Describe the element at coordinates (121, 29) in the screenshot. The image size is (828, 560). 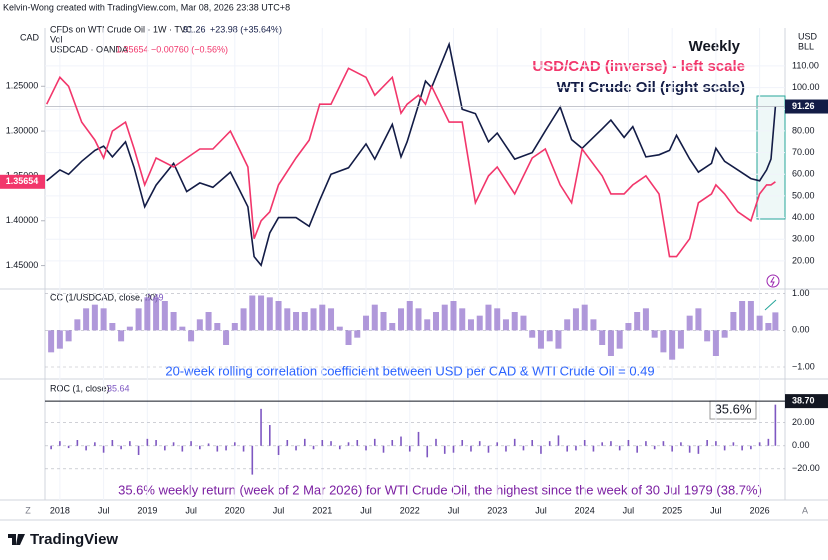
I see `legend-label: CFDs on WTI Crude Oil · 1W · TVC` at that location.